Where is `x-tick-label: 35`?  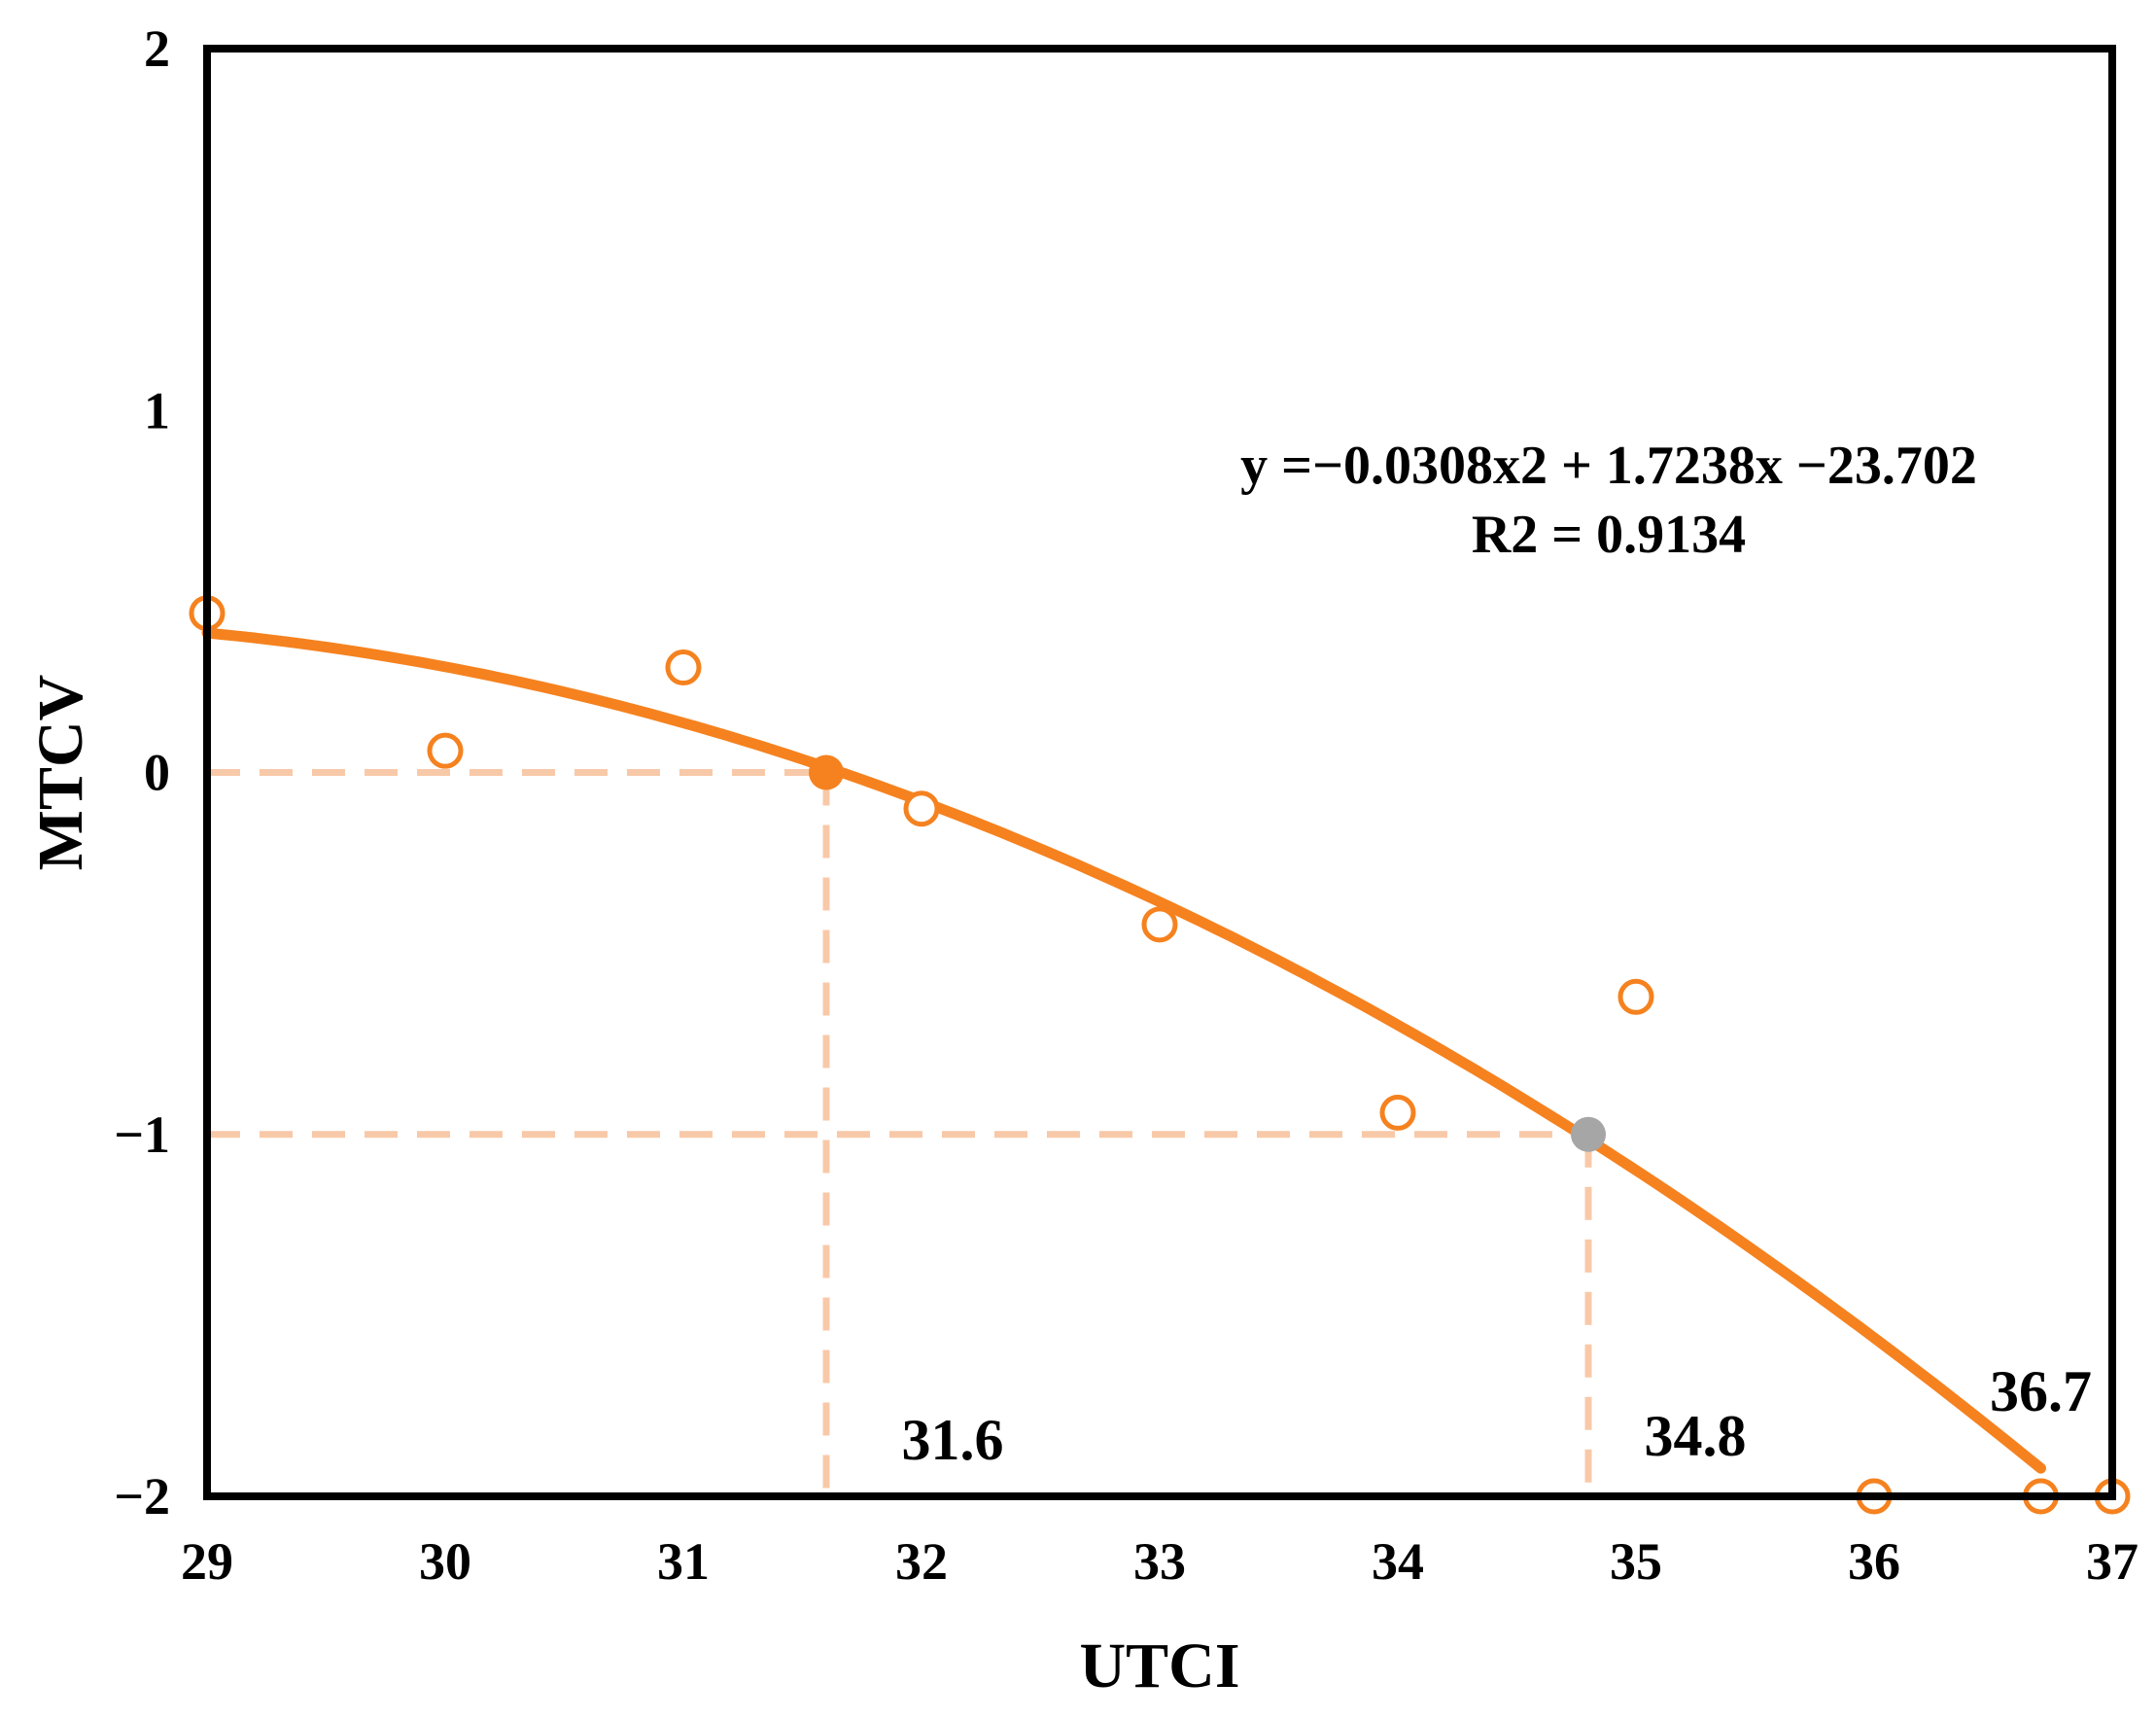 x-tick-label: 35 is located at coordinates (1636, 1561).